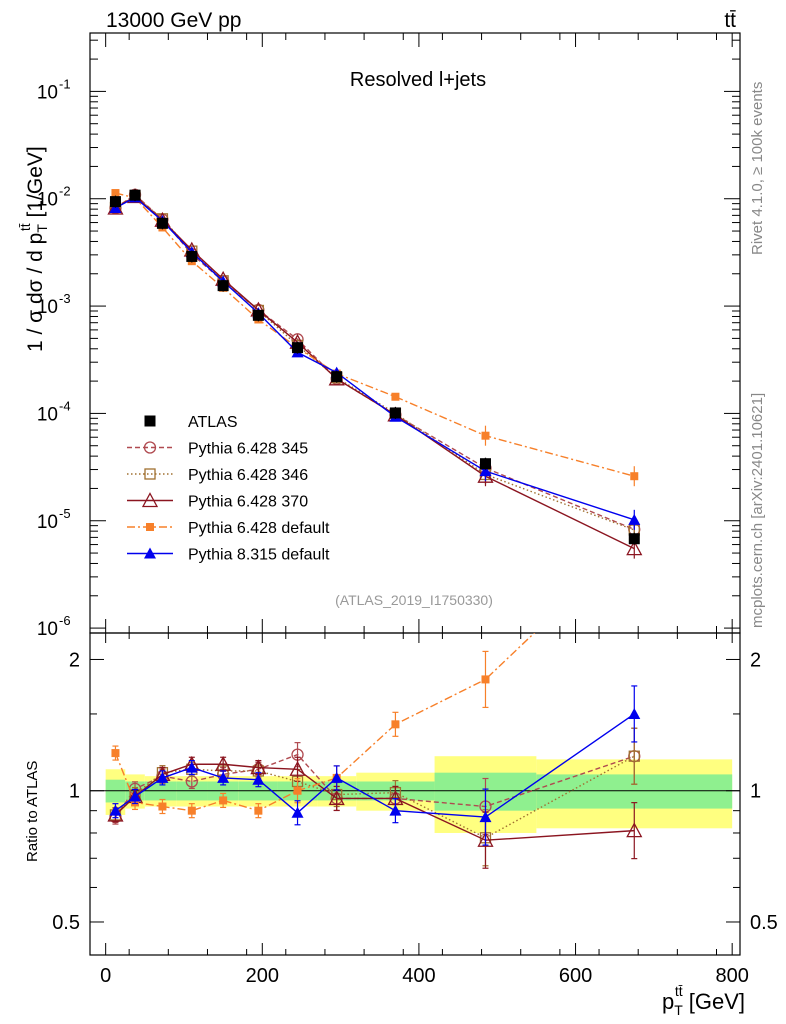  I want to click on y-tick-label-lower: 0.5, so click(66, 923).